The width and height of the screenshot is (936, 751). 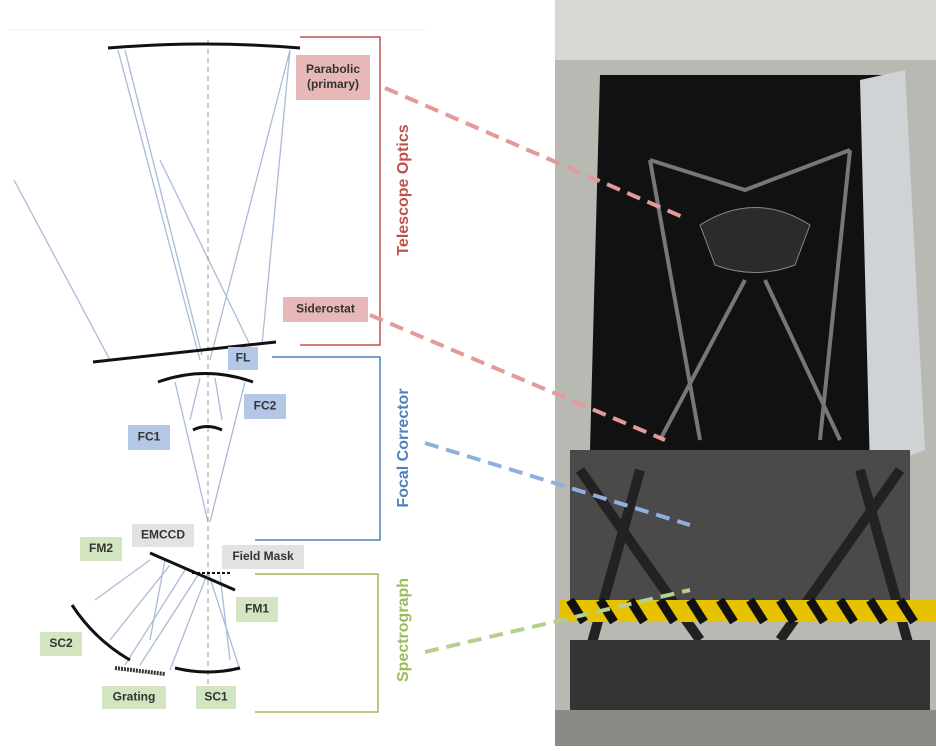 What do you see at coordinates (333, 69) in the screenshot?
I see `label-text: Parabolic` at bounding box center [333, 69].